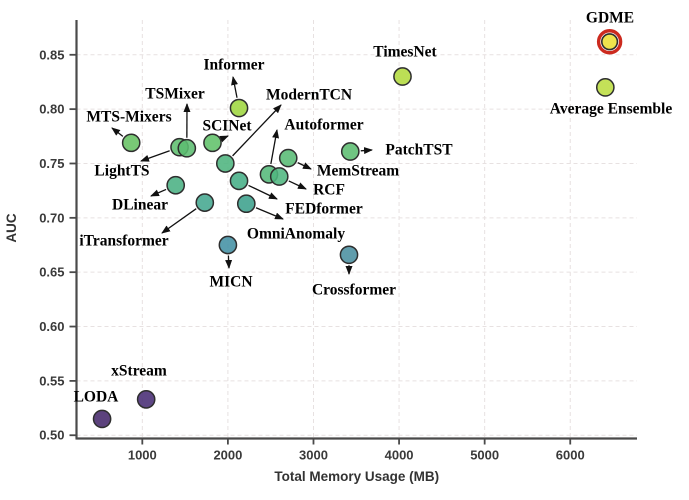 The image size is (689, 500). Describe the element at coordinates (11, 227) in the screenshot. I see `y-axis-title: AUC` at that location.